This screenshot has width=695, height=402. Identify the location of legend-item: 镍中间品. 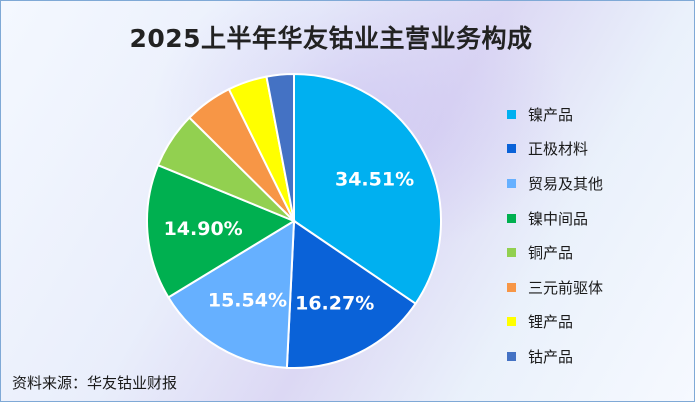
(597, 218).